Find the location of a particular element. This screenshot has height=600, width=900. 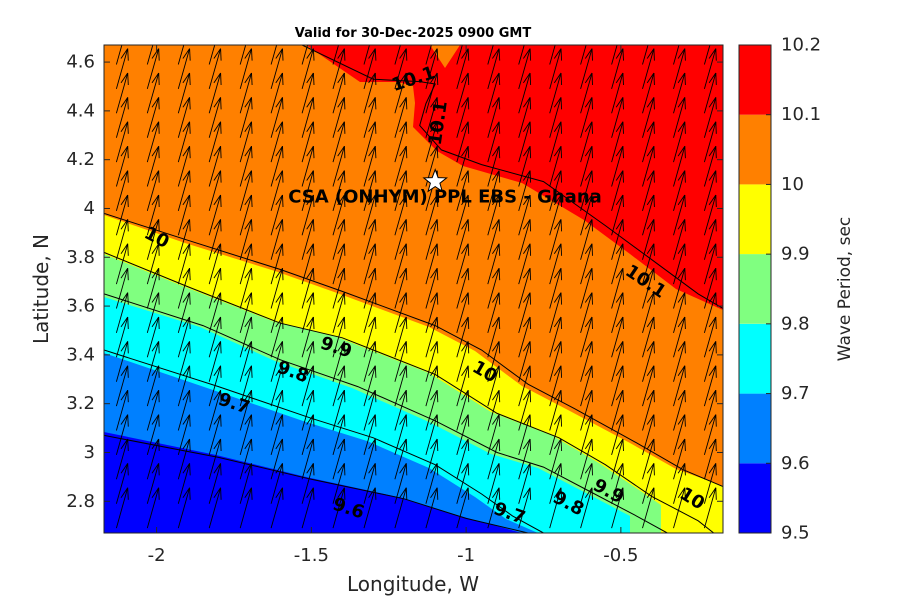

colorbar-tick-label: 9.7 is located at coordinates (795, 393).